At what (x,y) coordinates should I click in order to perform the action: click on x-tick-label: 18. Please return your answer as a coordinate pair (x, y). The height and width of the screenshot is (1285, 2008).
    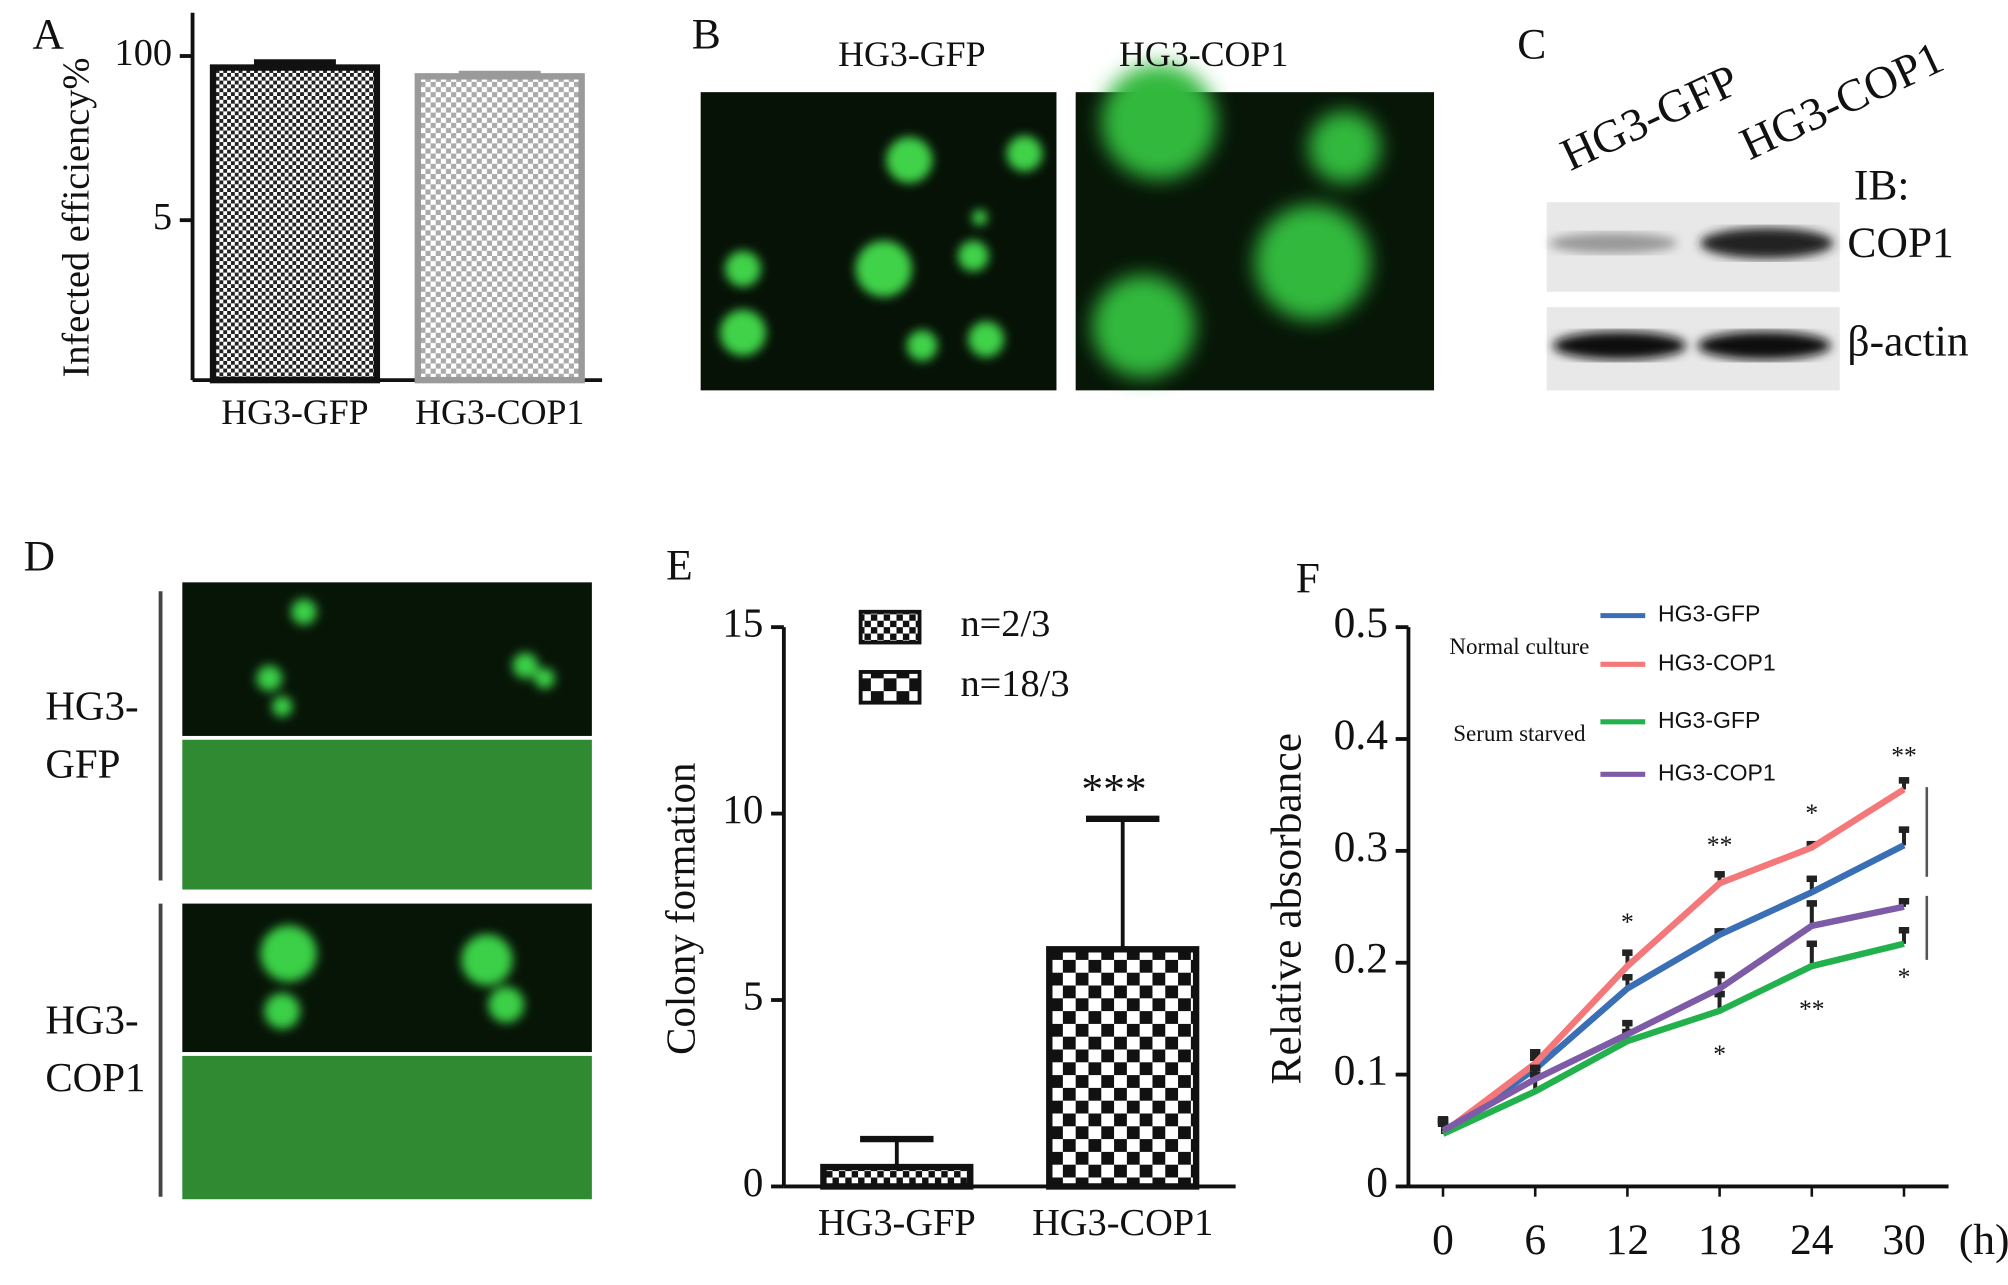
    Looking at the image, I should click on (1720, 1240).